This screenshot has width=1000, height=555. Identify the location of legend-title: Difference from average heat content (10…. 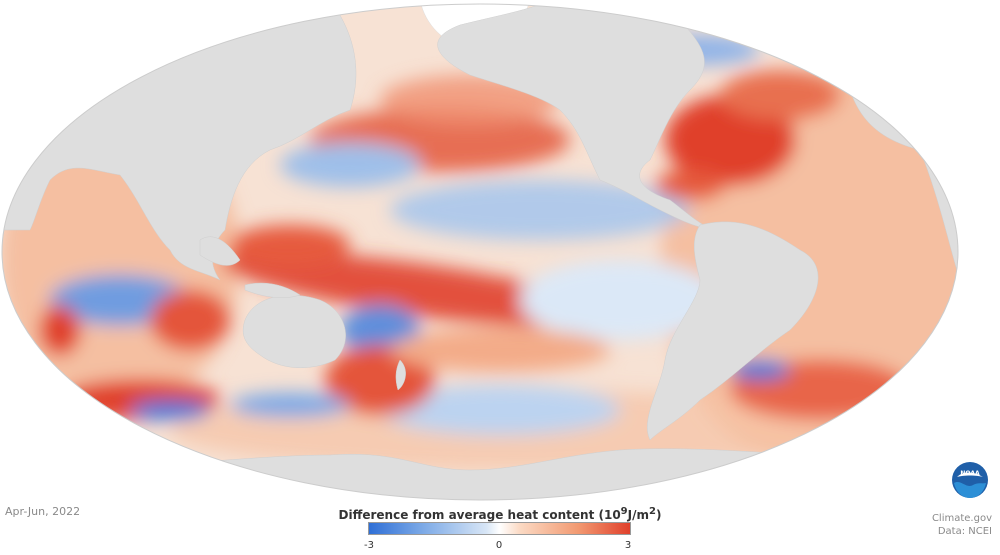
(500, 514).